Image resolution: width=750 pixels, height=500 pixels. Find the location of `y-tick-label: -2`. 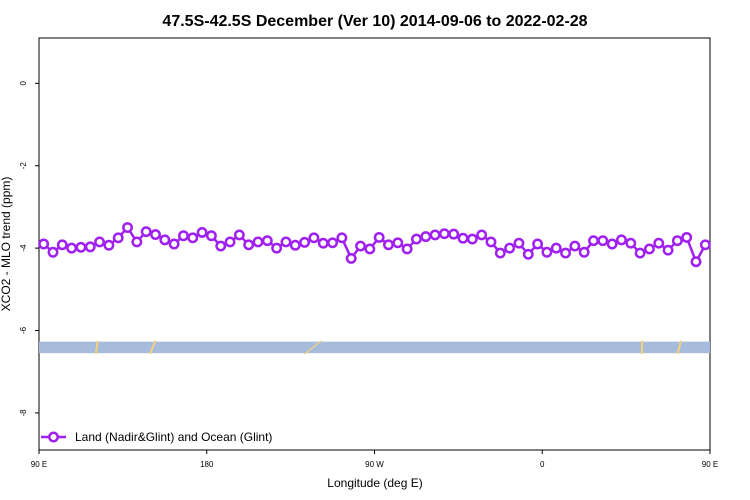

y-tick-label: -2 is located at coordinates (23, 166).